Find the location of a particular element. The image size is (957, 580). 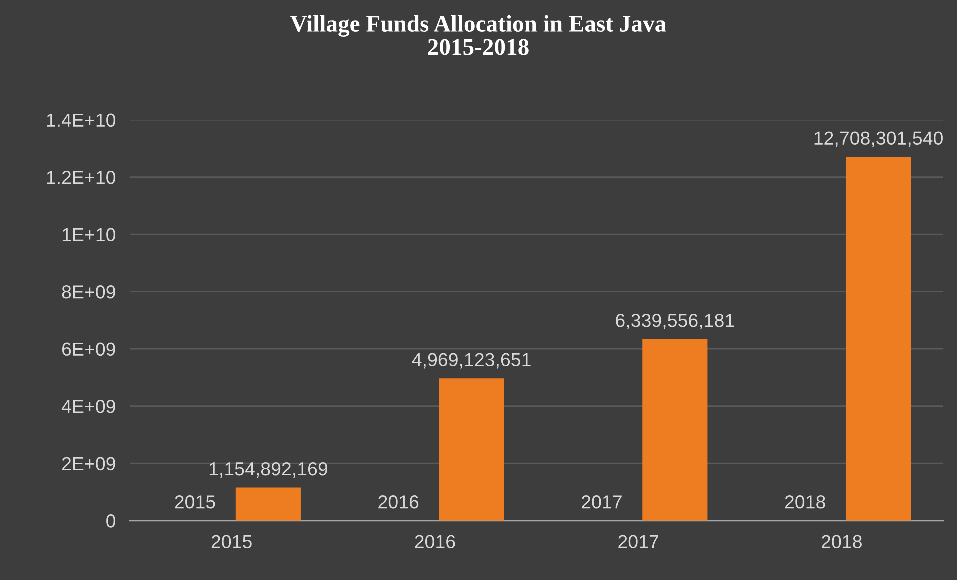

data-label: 2016 is located at coordinates (435, 541).